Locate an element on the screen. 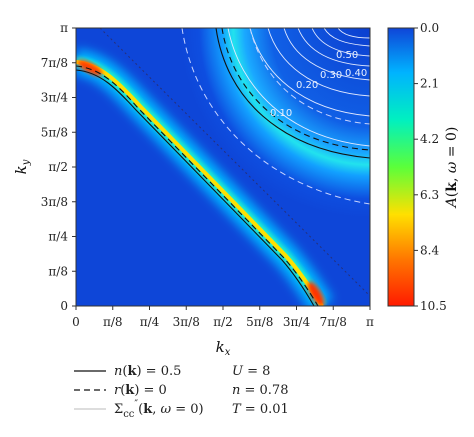 The image size is (474, 437). colorbar is located at coordinates (401, 167).